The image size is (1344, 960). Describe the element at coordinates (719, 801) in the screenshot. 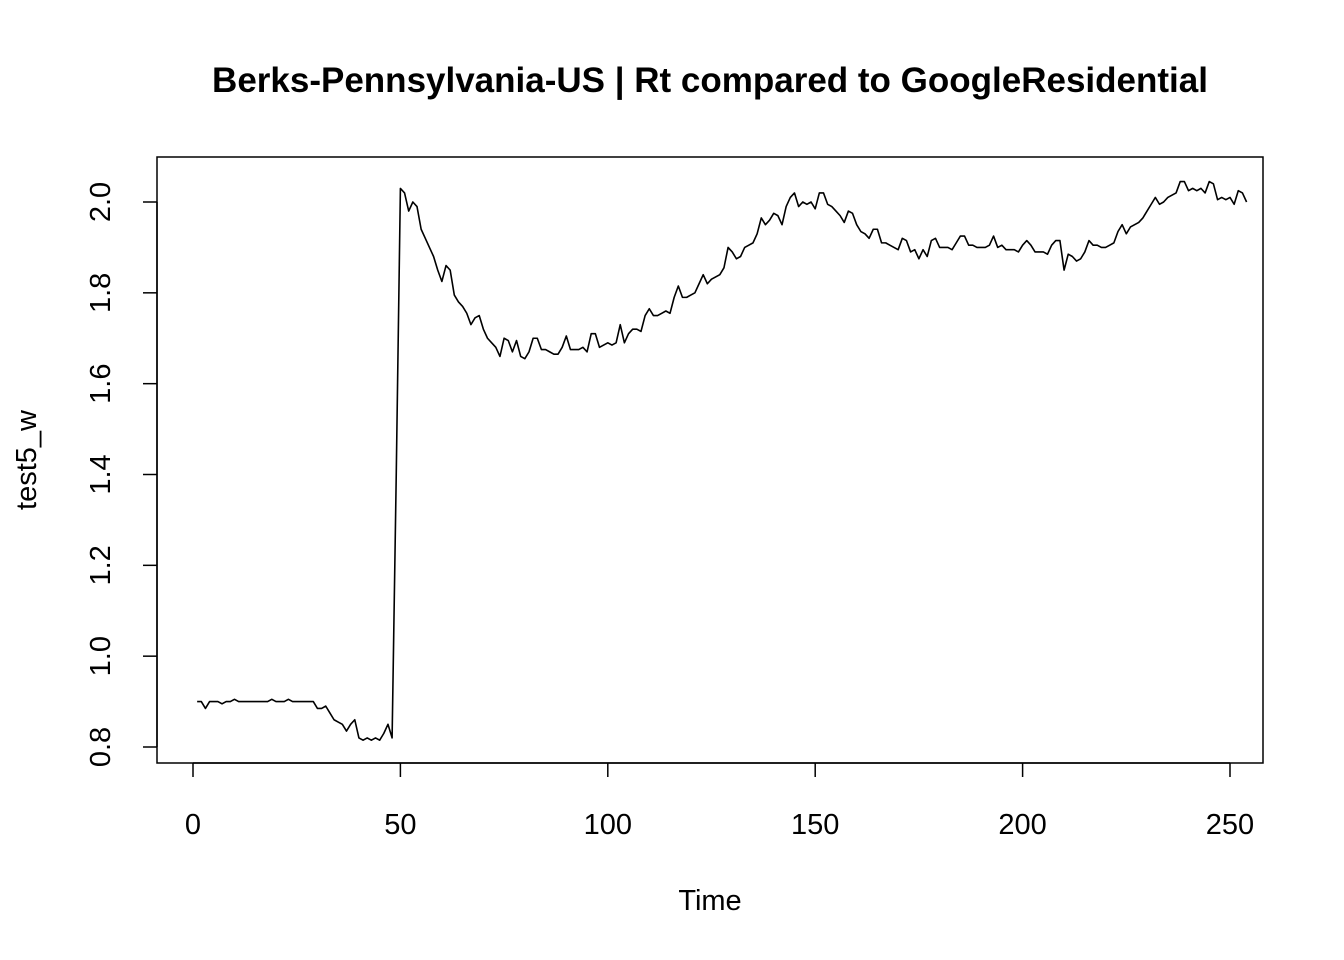

I see `x-axis: 0 50 100 150 200 250` at that location.